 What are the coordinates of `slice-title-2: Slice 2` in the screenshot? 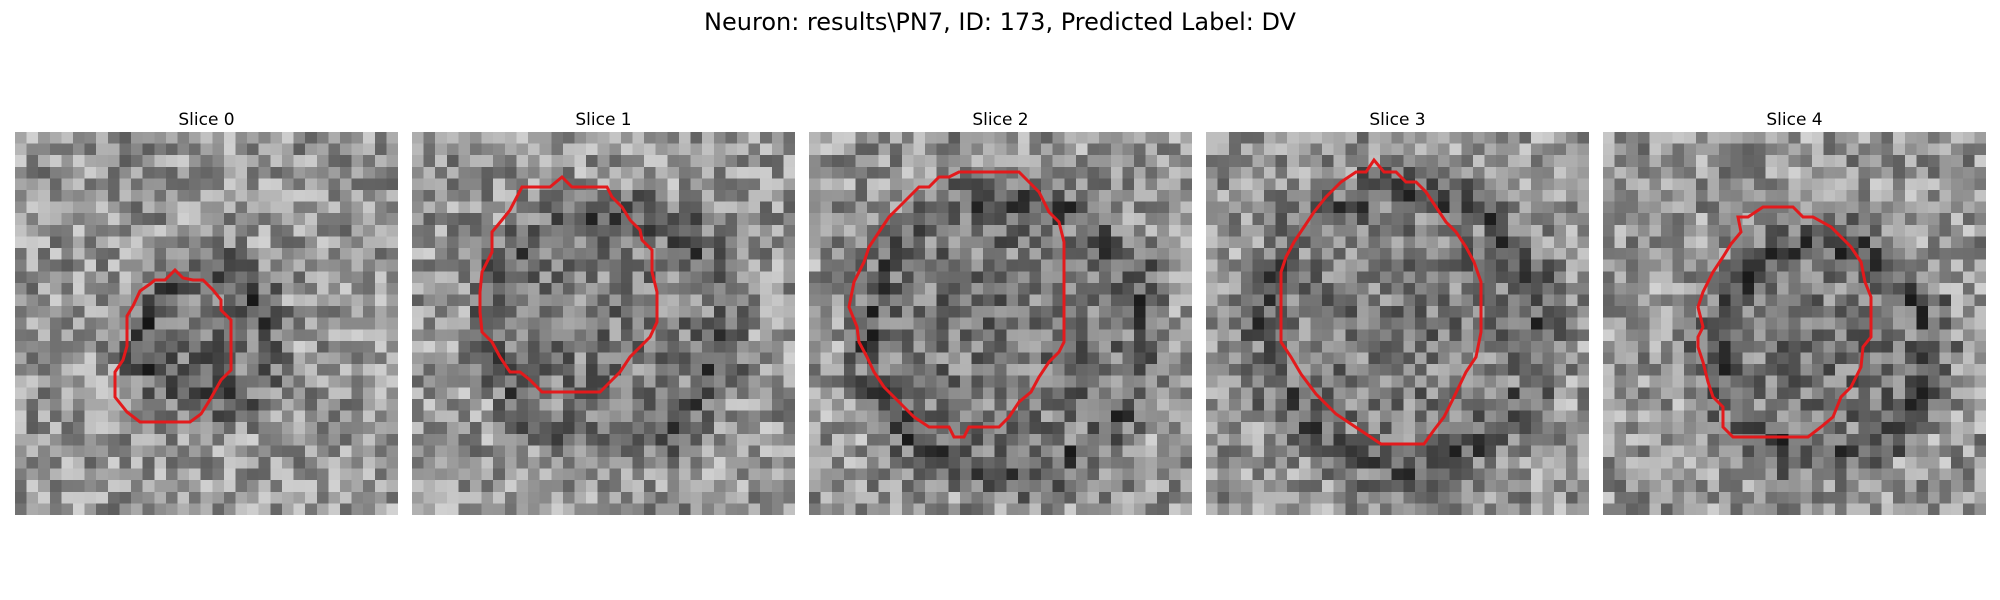 It's located at (1000, 120).